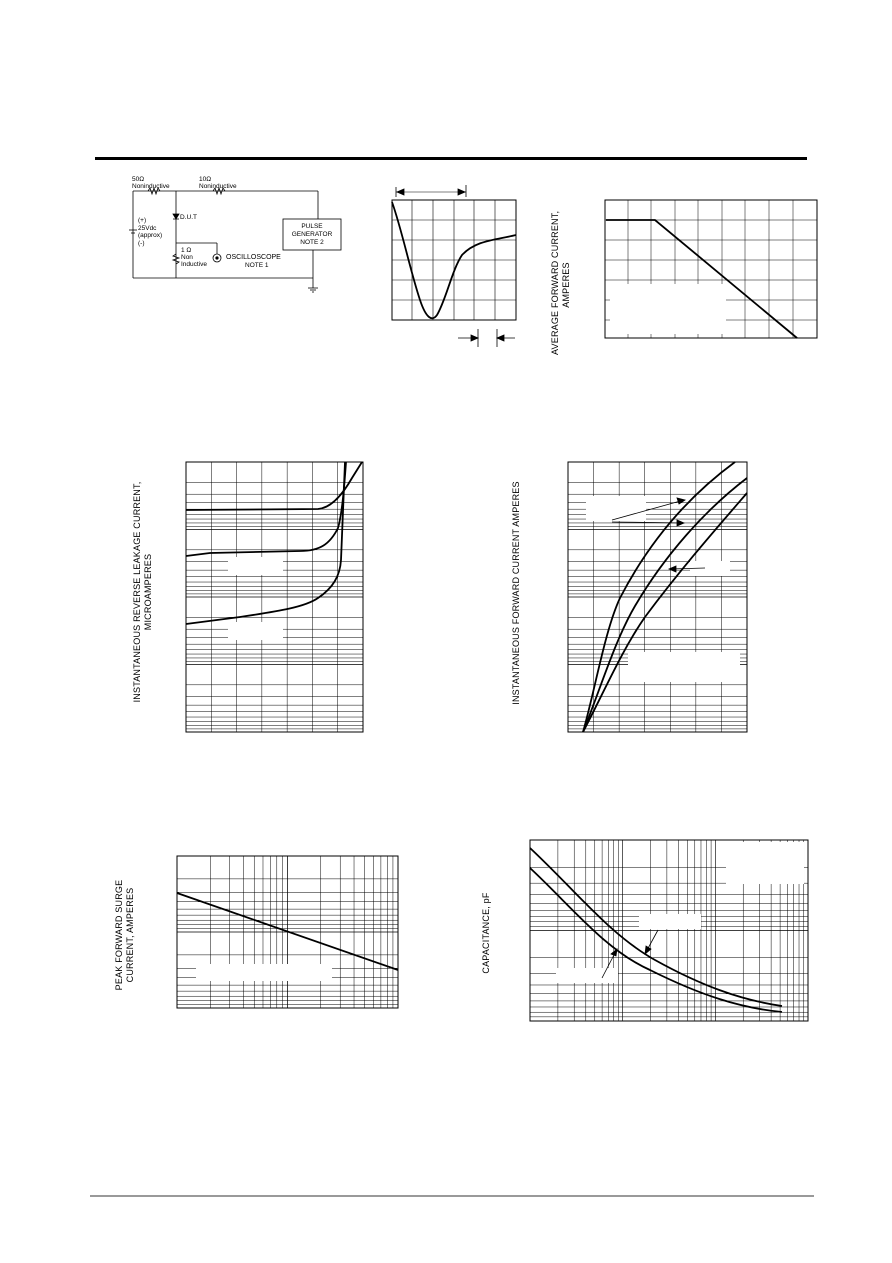 The height and width of the screenshot is (1263, 892). Describe the element at coordinates (312, 234) in the screenshot. I see `pulse-gen-line2: GENERATOR` at that location.